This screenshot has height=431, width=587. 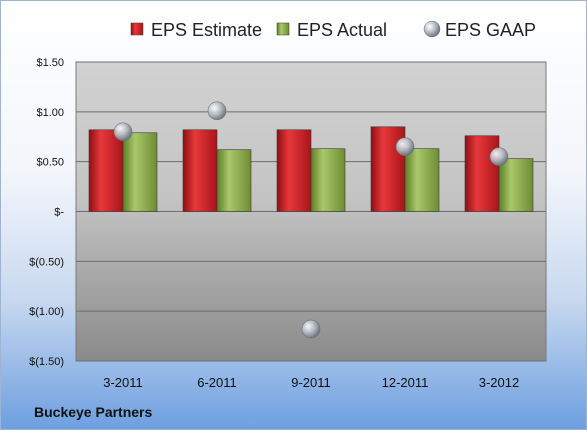 I want to click on x-tick-label: 3-2012, so click(x=499, y=382).